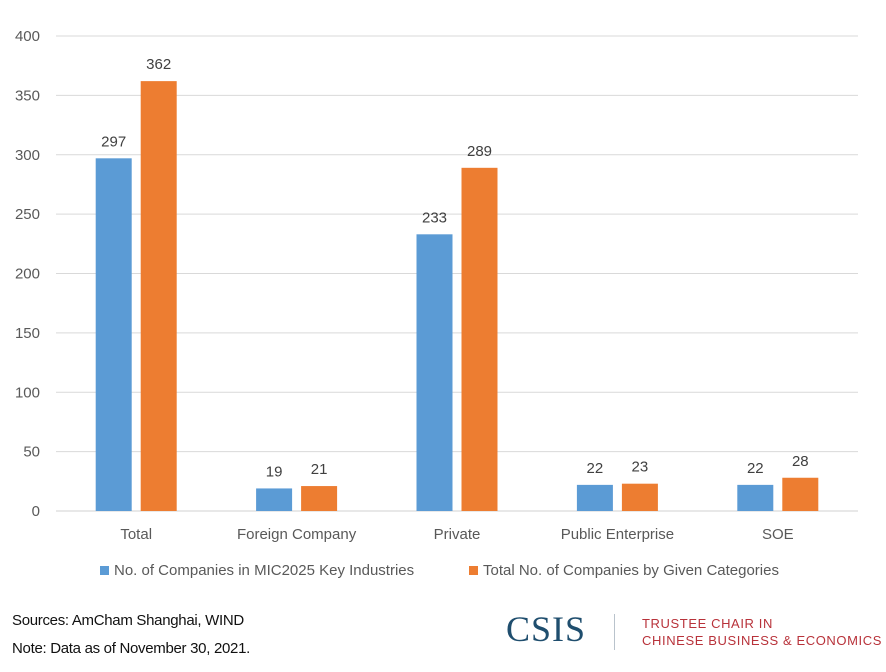  I want to click on data-label: 19, so click(274, 471).